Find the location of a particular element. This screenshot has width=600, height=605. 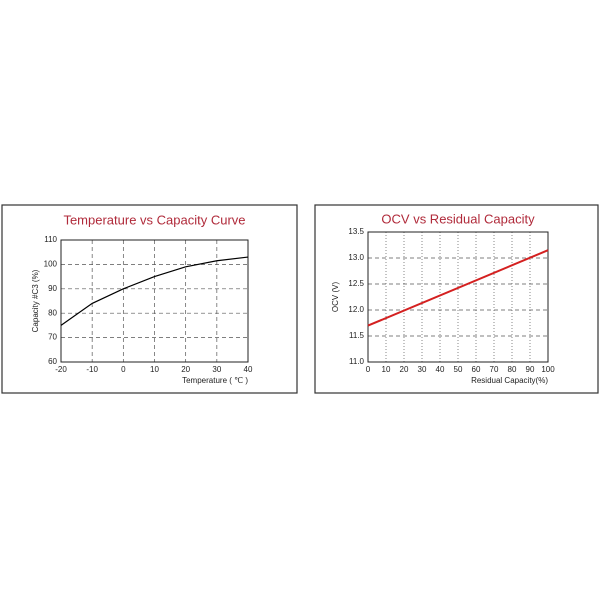

x-tick-label: 80 is located at coordinates (512, 369).